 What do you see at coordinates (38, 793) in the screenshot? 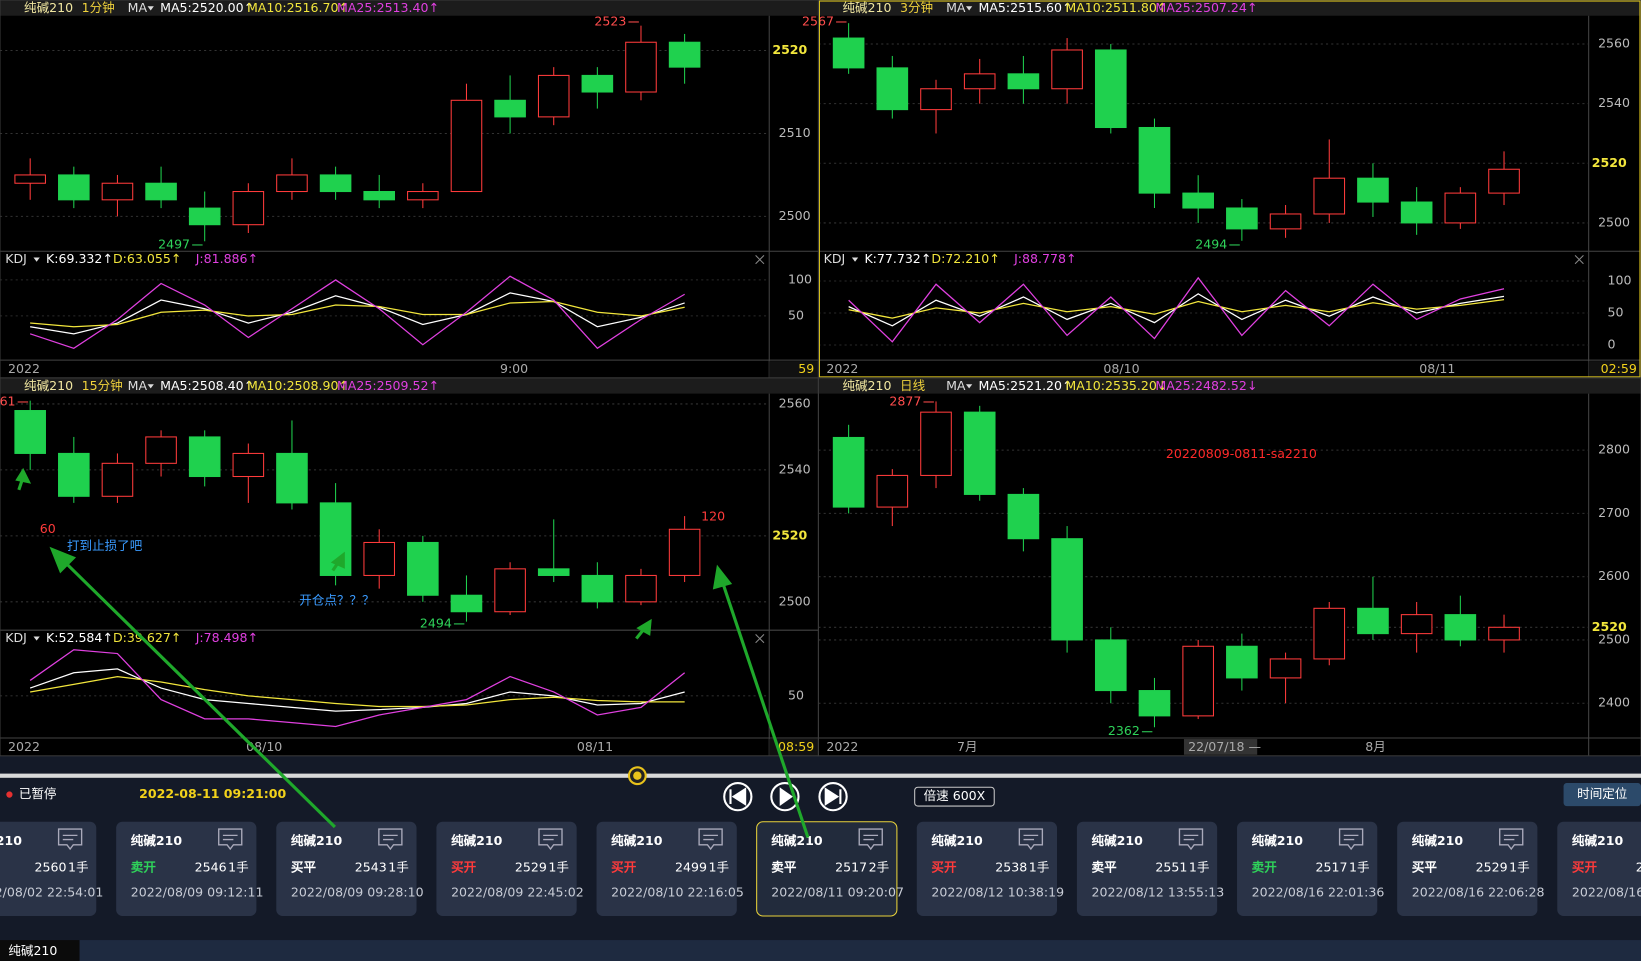
I see `status-label: 已暂停` at bounding box center [38, 793].